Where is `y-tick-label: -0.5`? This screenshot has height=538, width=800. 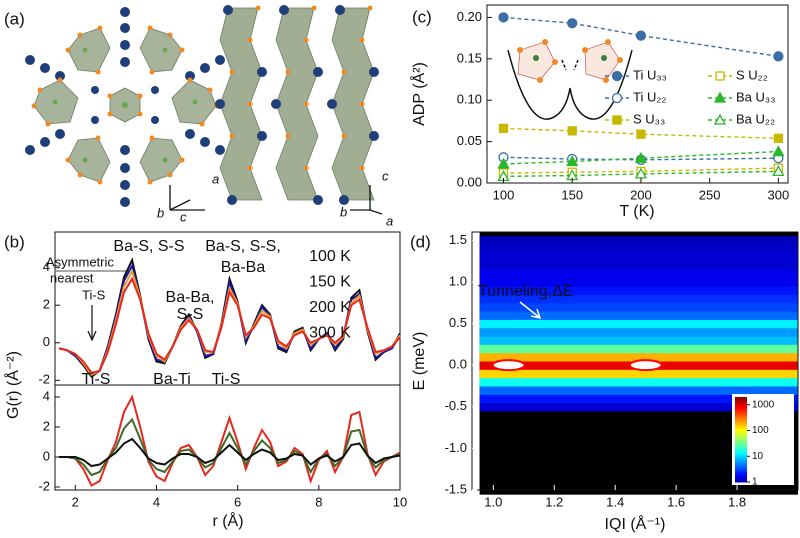
y-tick-label: -0.5 is located at coordinates (456, 405).